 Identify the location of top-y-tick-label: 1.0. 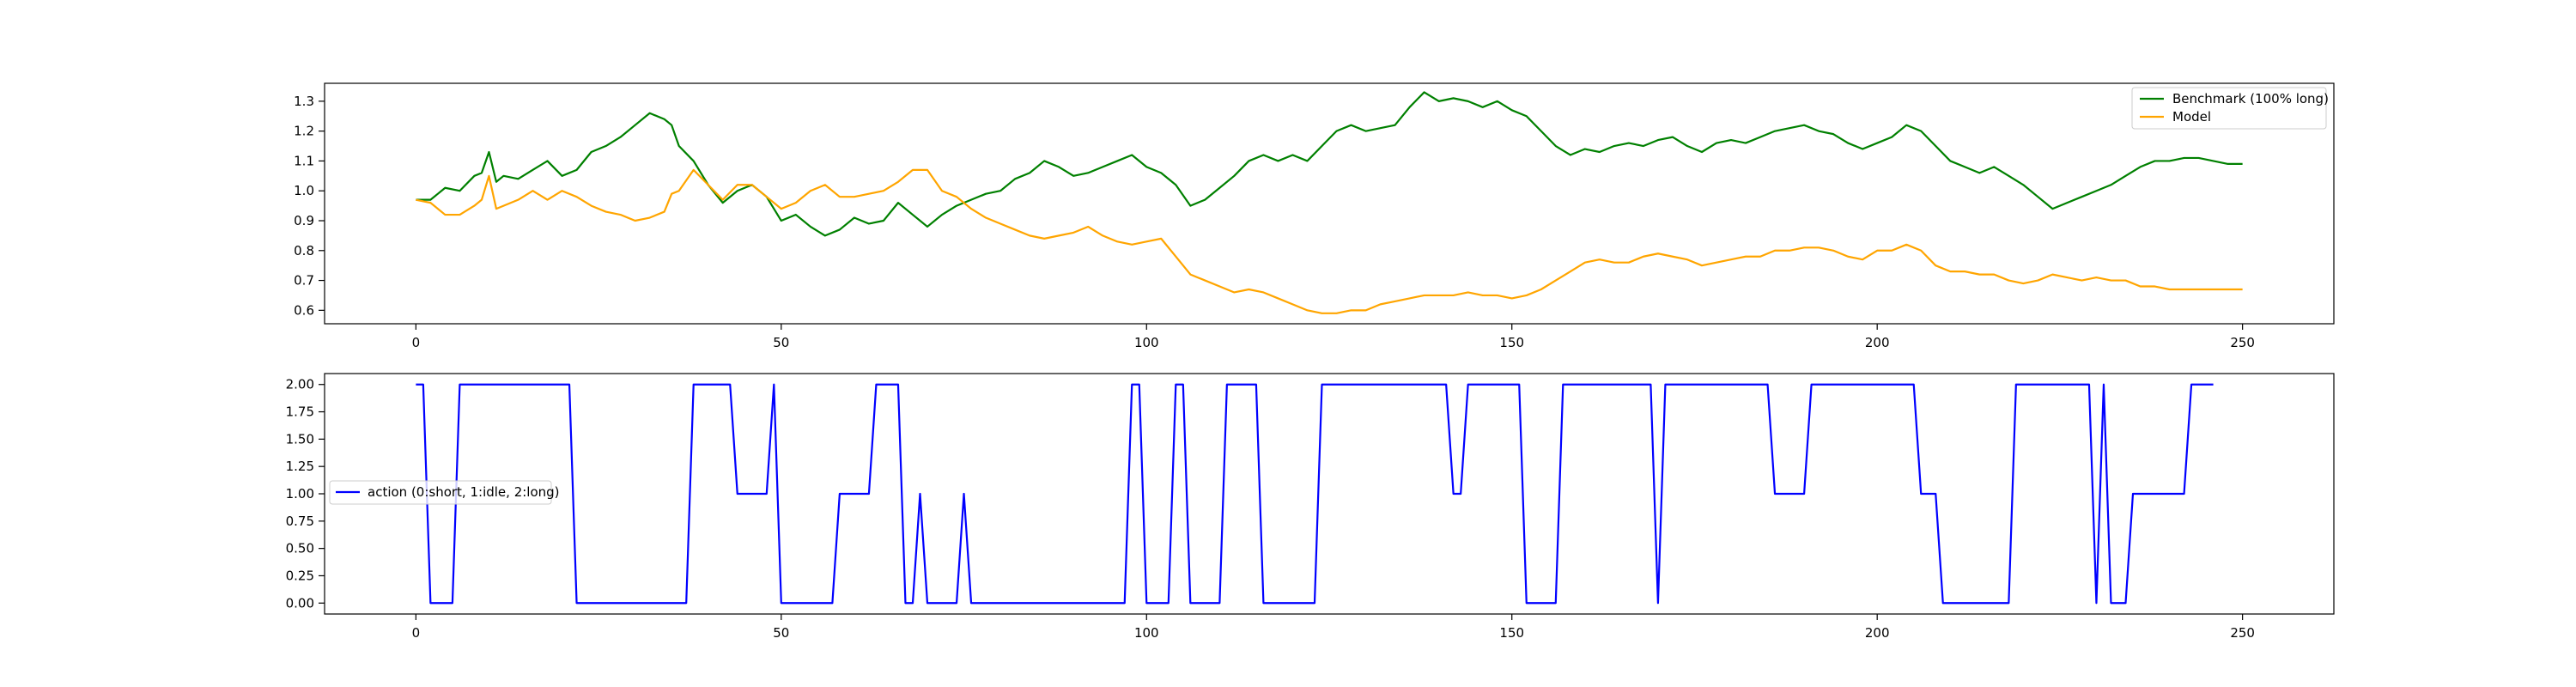
(304, 190).